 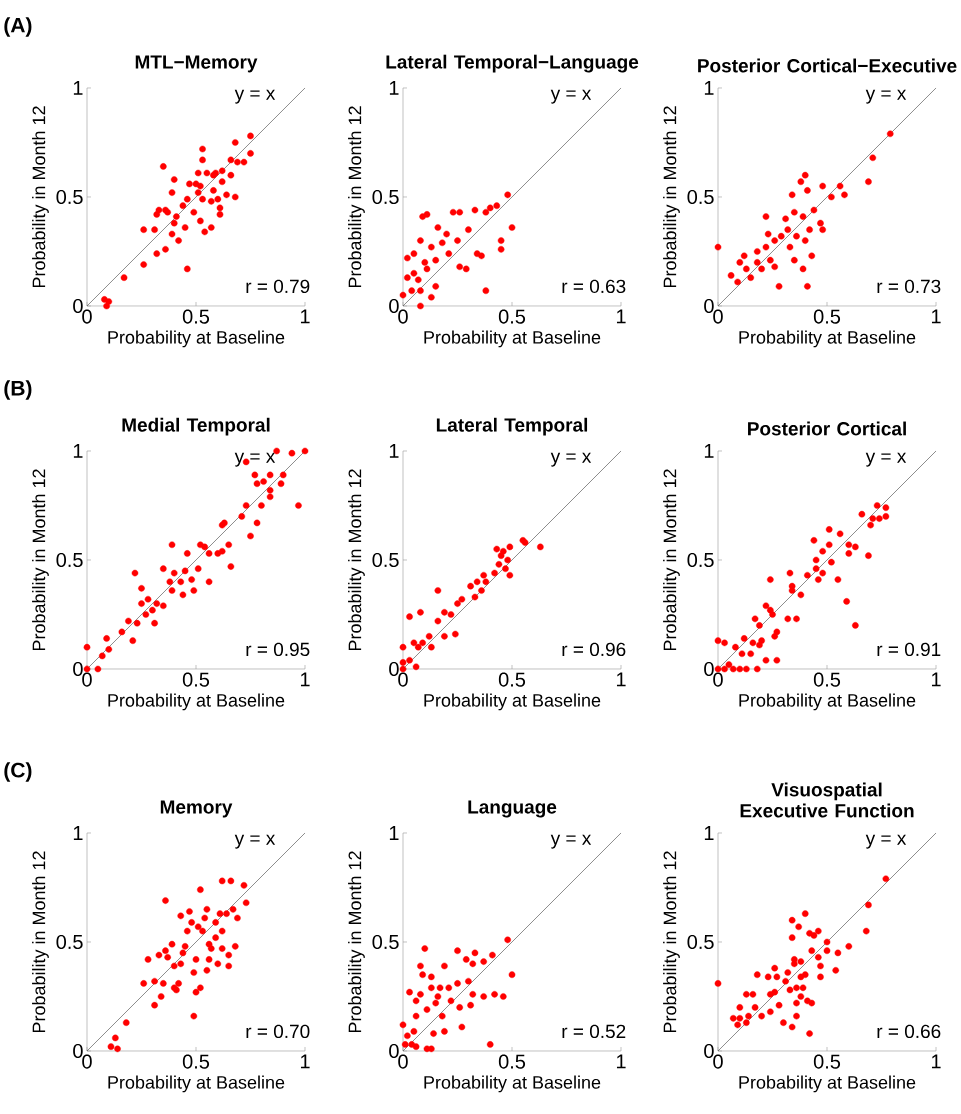 I want to click on annotation: r = 0.52, so click(x=594, y=1031).